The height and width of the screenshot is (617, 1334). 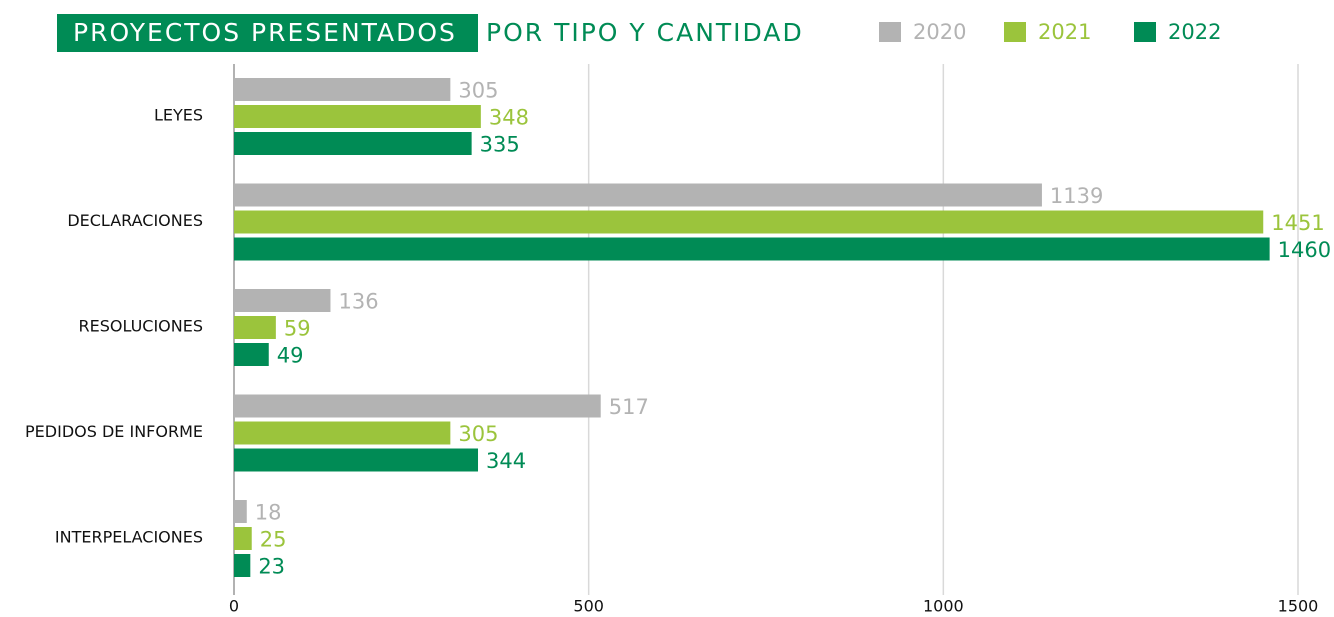 What do you see at coordinates (129, 537) in the screenshot?
I see `category-label: INTERPELACIONES` at bounding box center [129, 537].